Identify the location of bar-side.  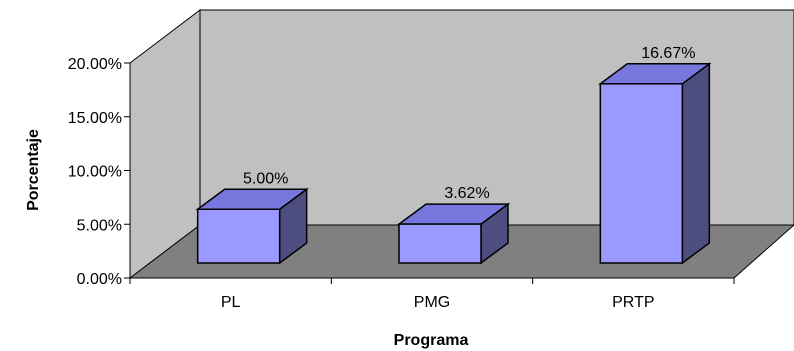
(696, 163).